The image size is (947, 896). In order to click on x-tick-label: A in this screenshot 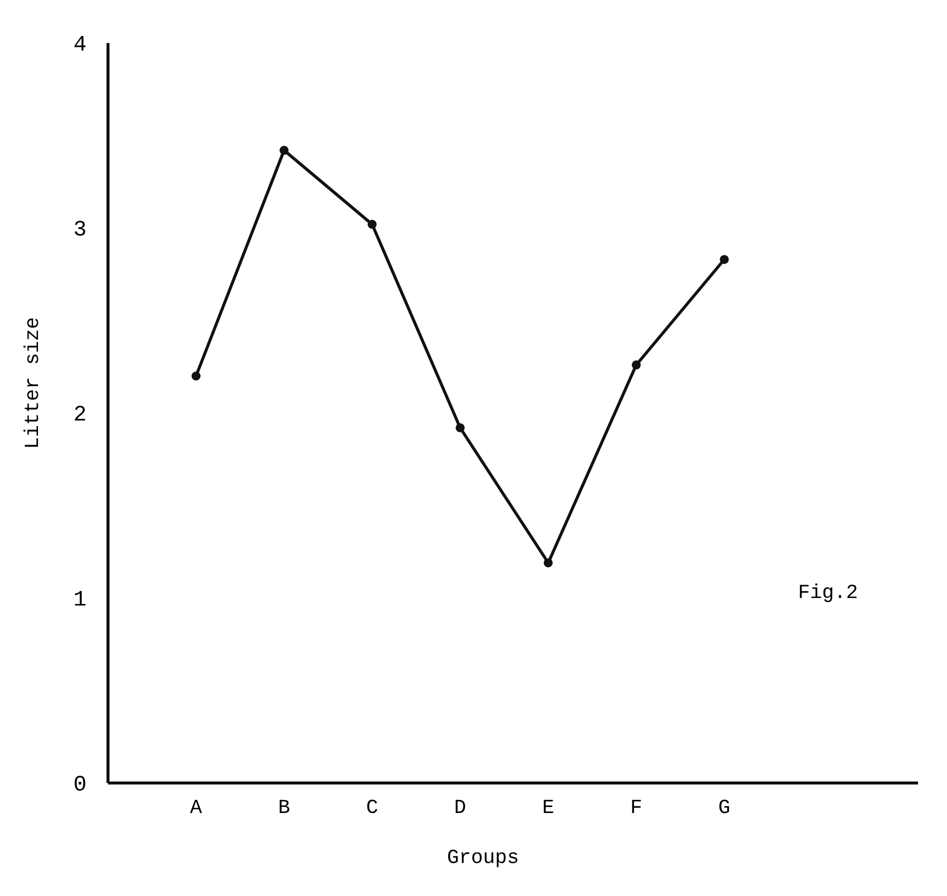, I will do `click(196, 808)`.